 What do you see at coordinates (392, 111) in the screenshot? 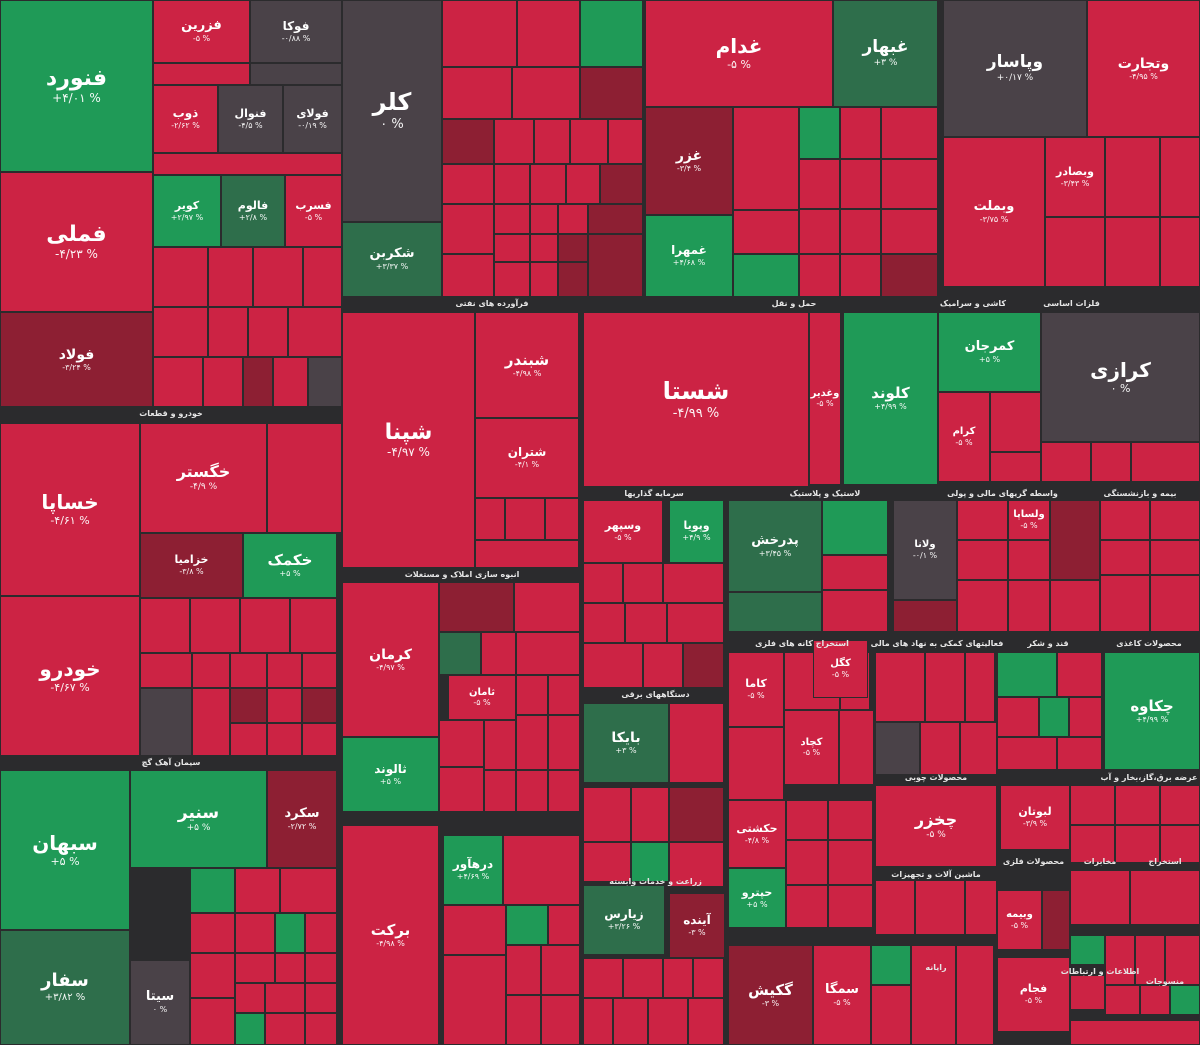
I see `tile-12: کلر ۰ %` at bounding box center [392, 111].